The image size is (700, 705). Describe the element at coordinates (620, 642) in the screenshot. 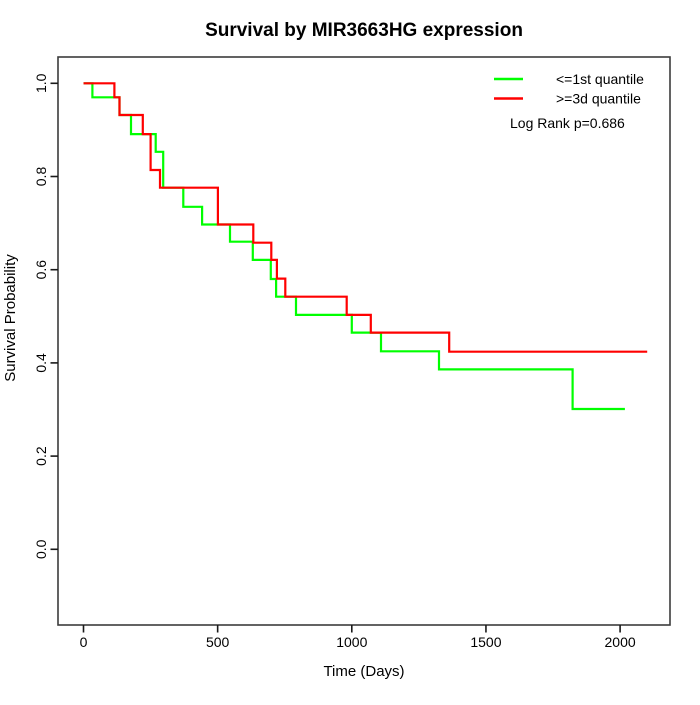

I see `x-axis-tick-label: 2000` at that location.